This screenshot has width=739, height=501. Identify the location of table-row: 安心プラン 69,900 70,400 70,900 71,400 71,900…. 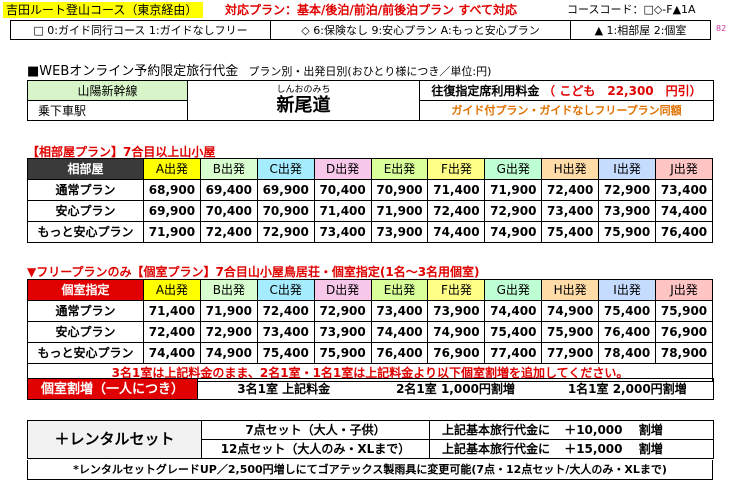
(370, 211).